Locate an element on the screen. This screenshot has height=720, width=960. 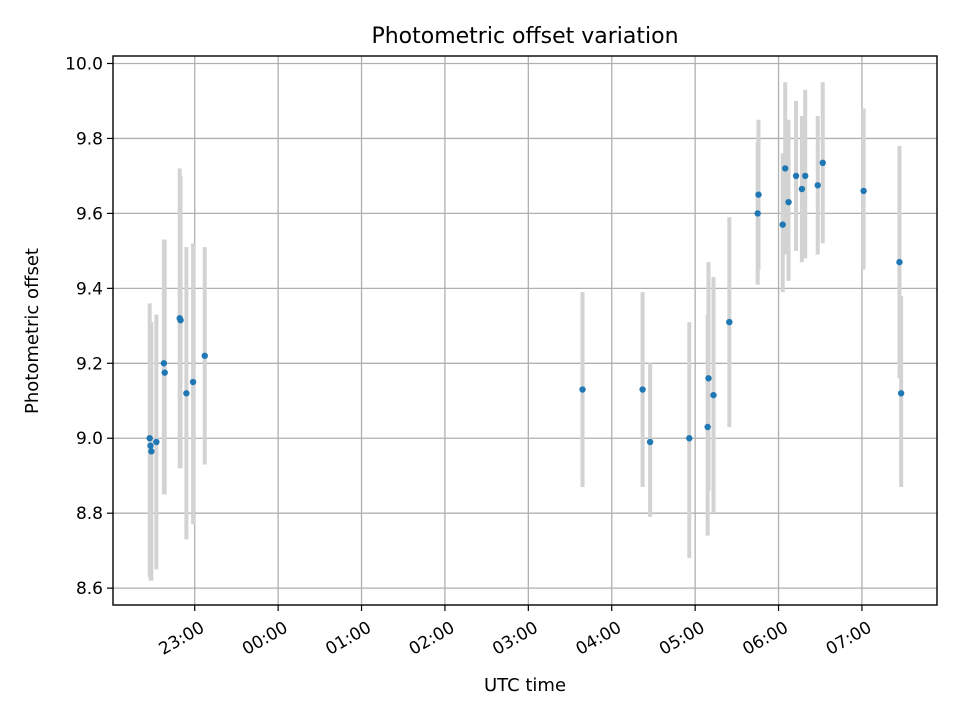
x-tick-label: 06:00 is located at coordinates (765, 639).